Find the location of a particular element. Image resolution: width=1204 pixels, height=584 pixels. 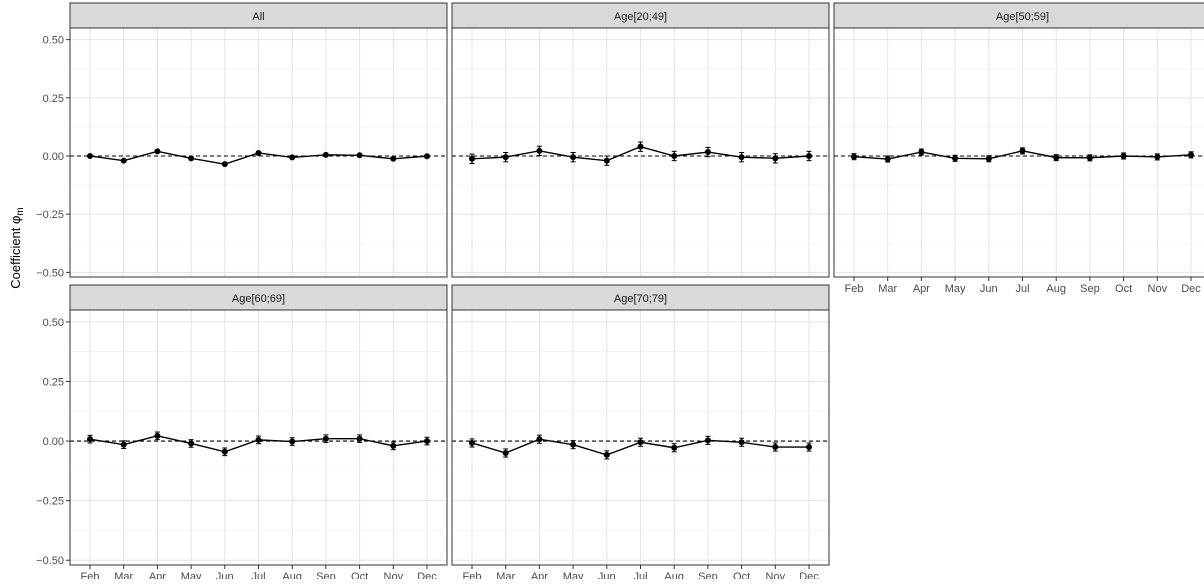

facet-title: Age[60;69] is located at coordinates (258, 299).